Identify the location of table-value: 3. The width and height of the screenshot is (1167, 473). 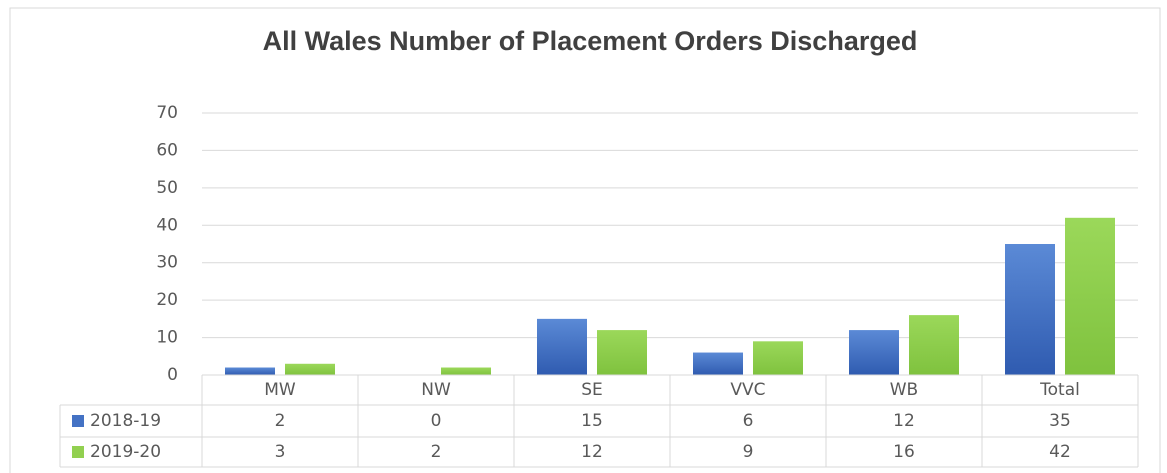
(280, 452).